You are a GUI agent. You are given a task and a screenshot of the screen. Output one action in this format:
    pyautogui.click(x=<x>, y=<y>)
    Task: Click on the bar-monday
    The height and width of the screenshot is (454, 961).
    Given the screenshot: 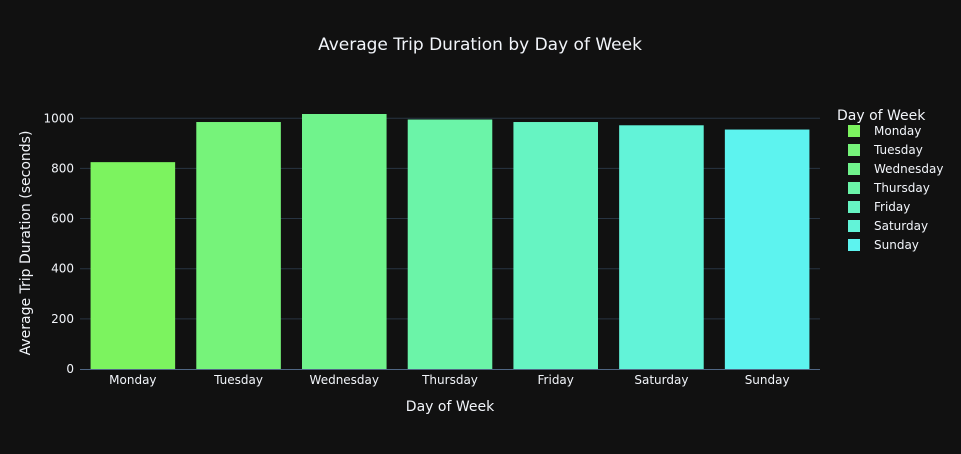 What is the action you would take?
    pyautogui.click(x=133, y=265)
    